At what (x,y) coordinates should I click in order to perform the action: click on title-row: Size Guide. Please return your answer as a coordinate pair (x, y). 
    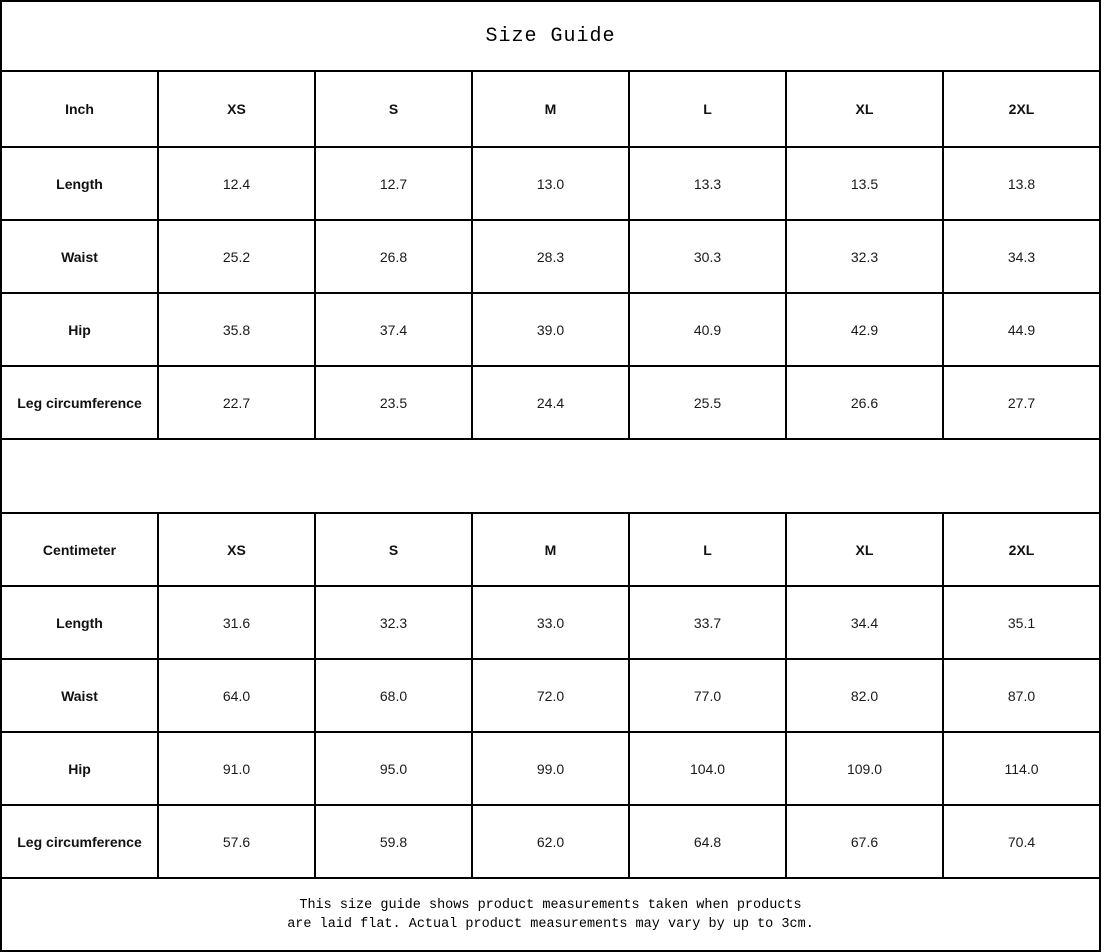
    Looking at the image, I should click on (550, 36).